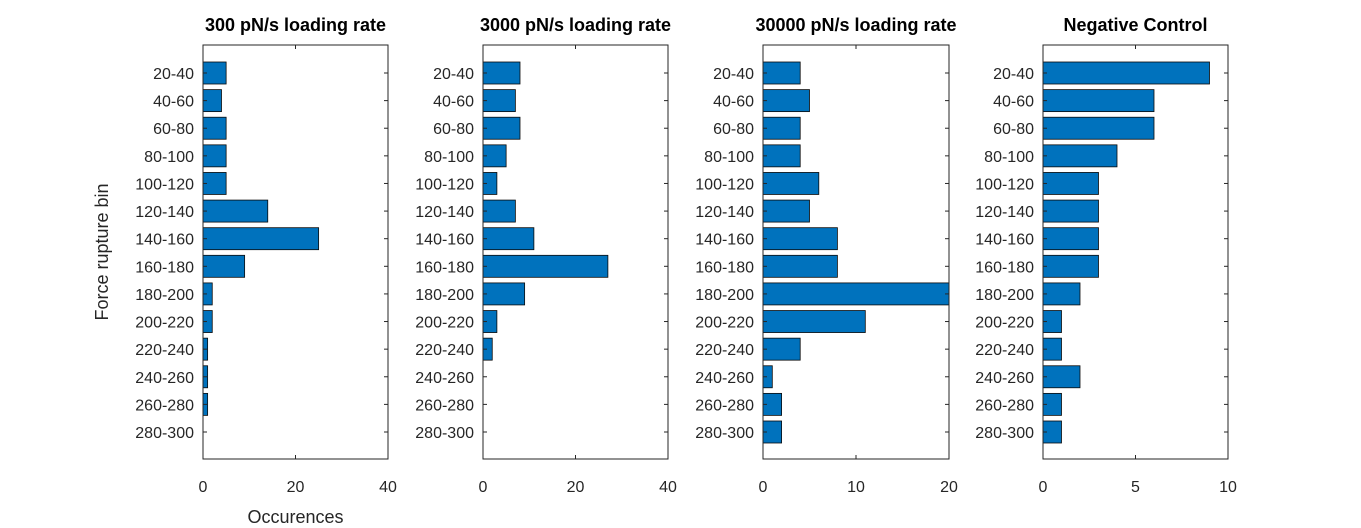 The width and height of the screenshot is (1361, 528). What do you see at coordinates (295, 517) in the screenshot?
I see `x-axis-label: Occurences` at bounding box center [295, 517].